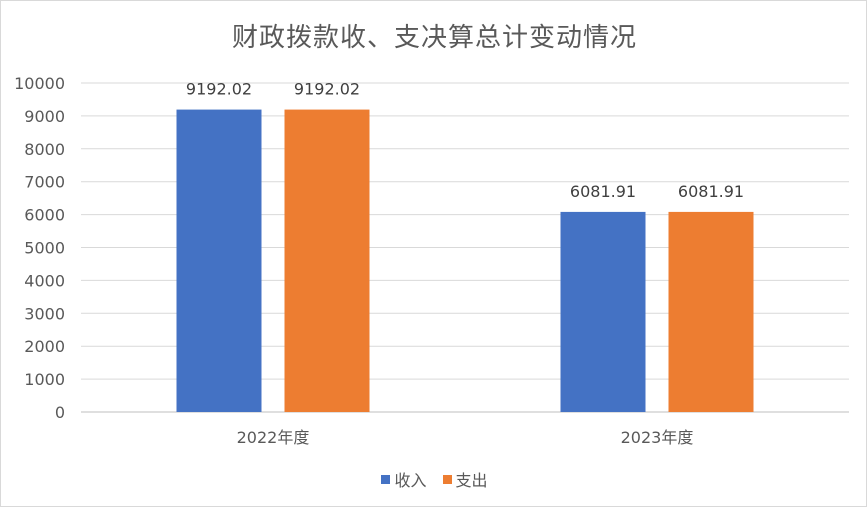 This screenshot has height=507, width=867. Describe the element at coordinates (434, 38) in the screenshot. I see `chart-title: 财政拨款收、支决算总计变动情况` at that location.